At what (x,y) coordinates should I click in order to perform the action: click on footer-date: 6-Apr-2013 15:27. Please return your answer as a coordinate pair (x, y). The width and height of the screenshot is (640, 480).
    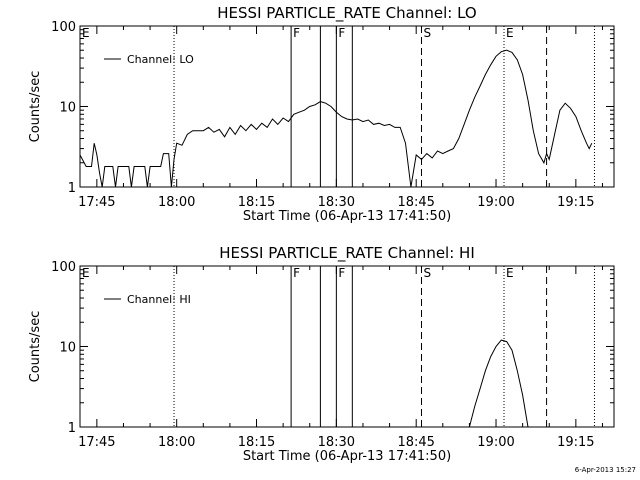
    Looking at the image, I should click on (605, 470).